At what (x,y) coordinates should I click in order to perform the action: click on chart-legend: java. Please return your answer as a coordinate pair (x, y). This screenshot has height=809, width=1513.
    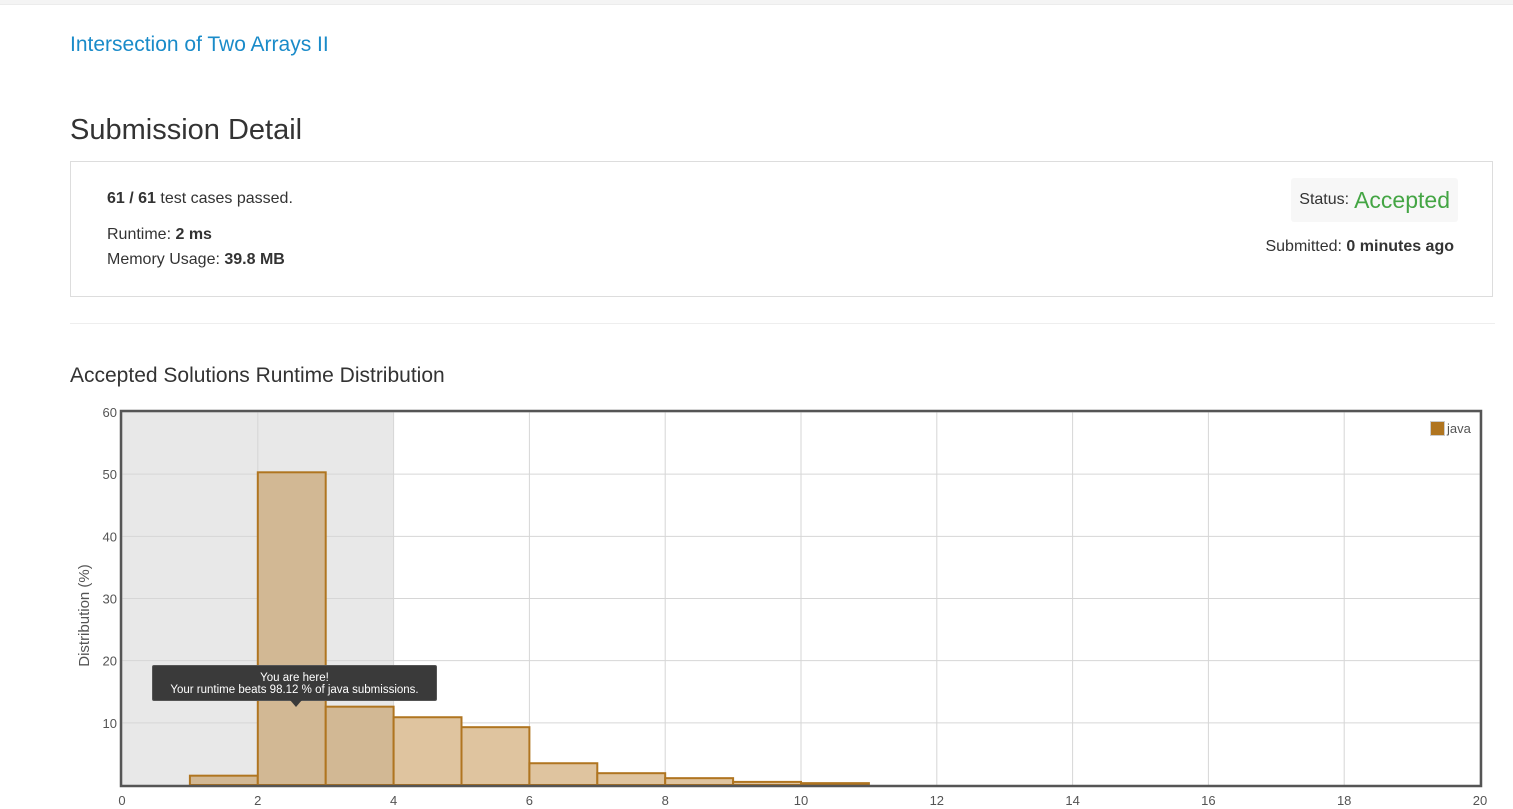
    Looking at the image, I should click on (1450, 428).